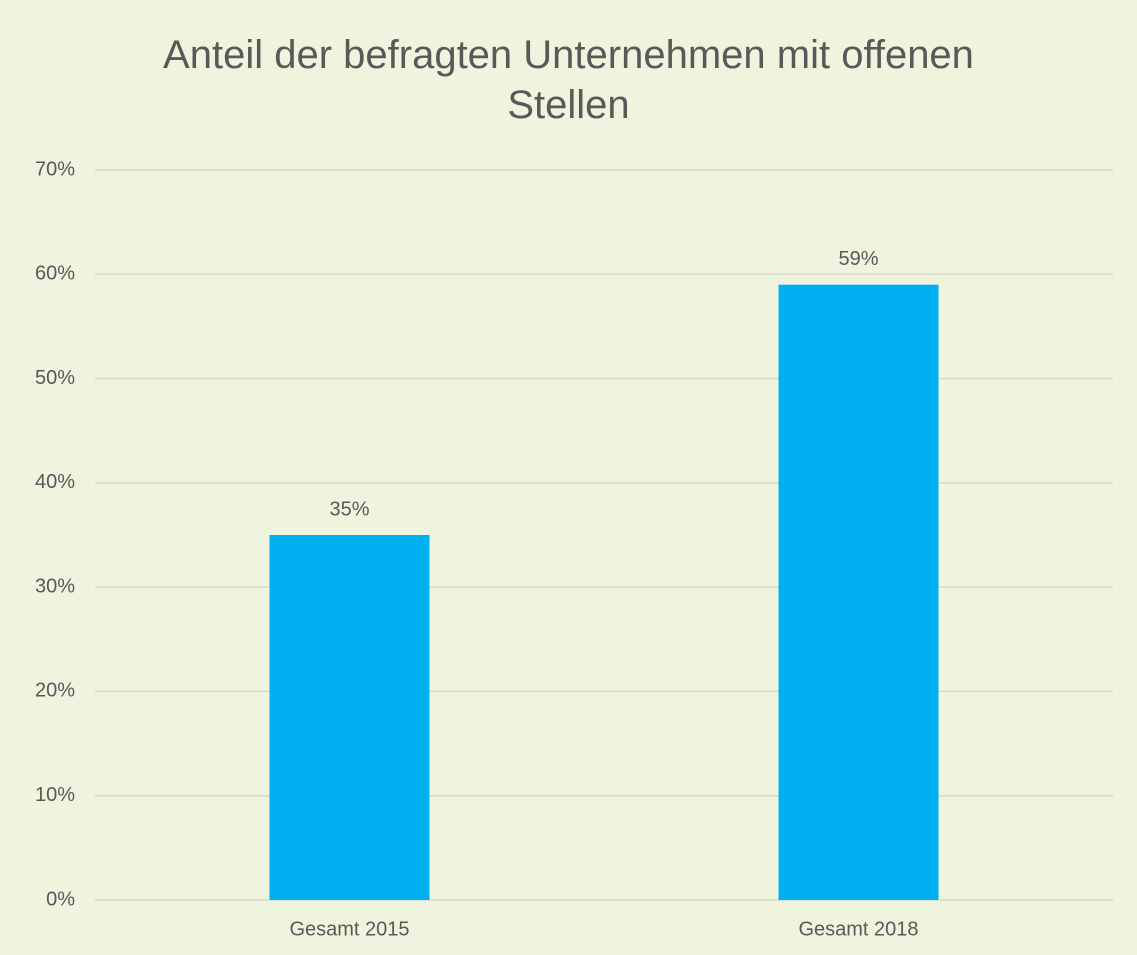  What do you see at coordinates (55, 169) in the screenshot?
I see `y-tick-label: 70%` at bounding box center [55, 169].